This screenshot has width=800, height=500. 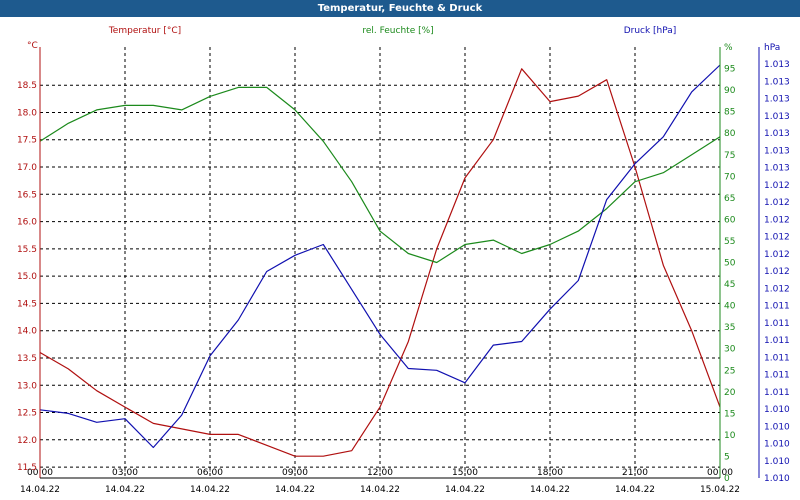 What do you see at coordinates (730, 264) in the screenshot?
I see `humidity-tick-label: 50` at bounding box center [730, 264].